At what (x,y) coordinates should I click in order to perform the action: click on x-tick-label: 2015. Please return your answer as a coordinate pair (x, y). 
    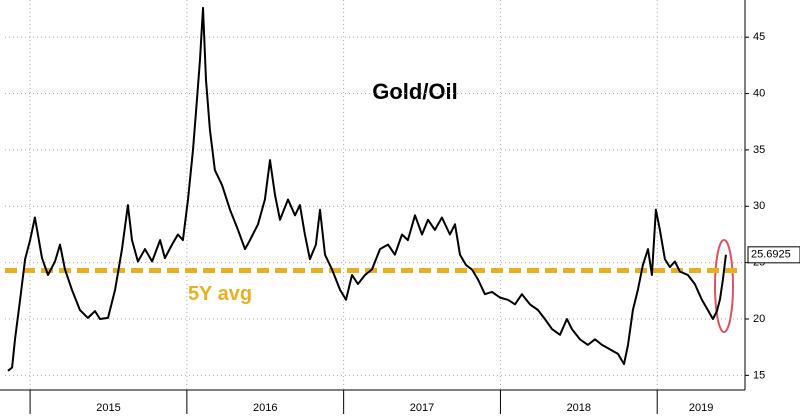
    Looking at the image, I should click on (108, 408).